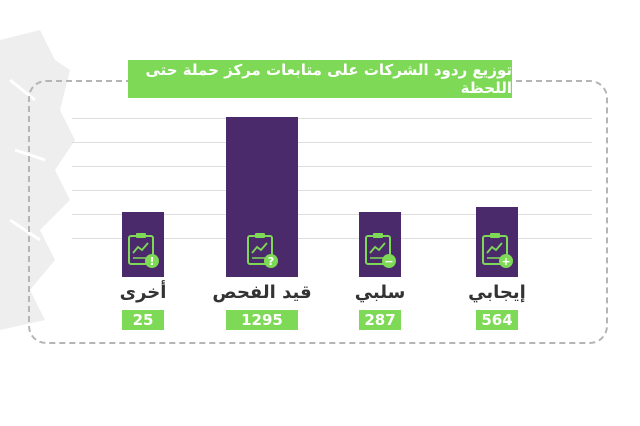  Describe the element at coordinates (380, 292) in the screenshot. I see `category-label-3: سلبي` at that location.